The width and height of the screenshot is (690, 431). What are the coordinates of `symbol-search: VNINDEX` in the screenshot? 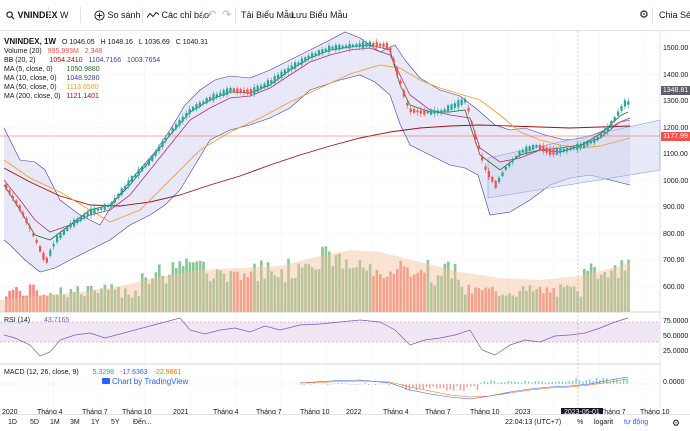 It's located at (32, 15).